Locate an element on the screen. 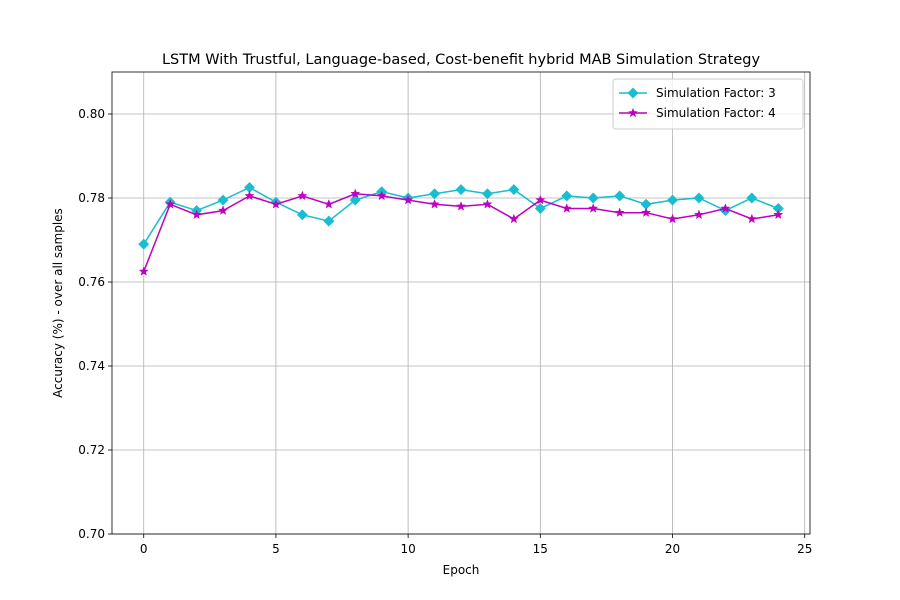  series-group is located at coordinates (461, 228).